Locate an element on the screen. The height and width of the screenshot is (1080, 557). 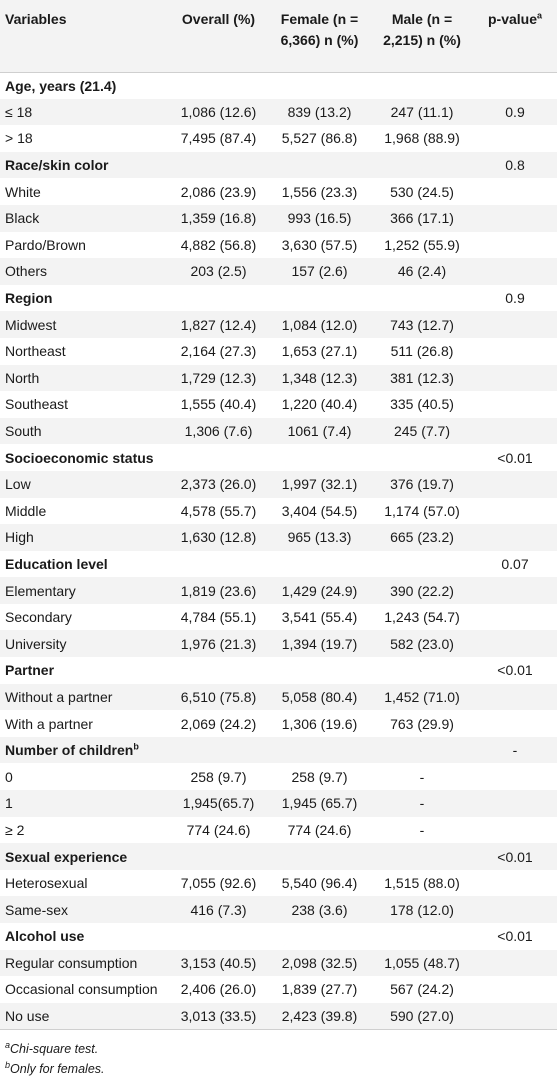
overall-cell: 1,827 (12.4) is located at coordinates (218, 324).